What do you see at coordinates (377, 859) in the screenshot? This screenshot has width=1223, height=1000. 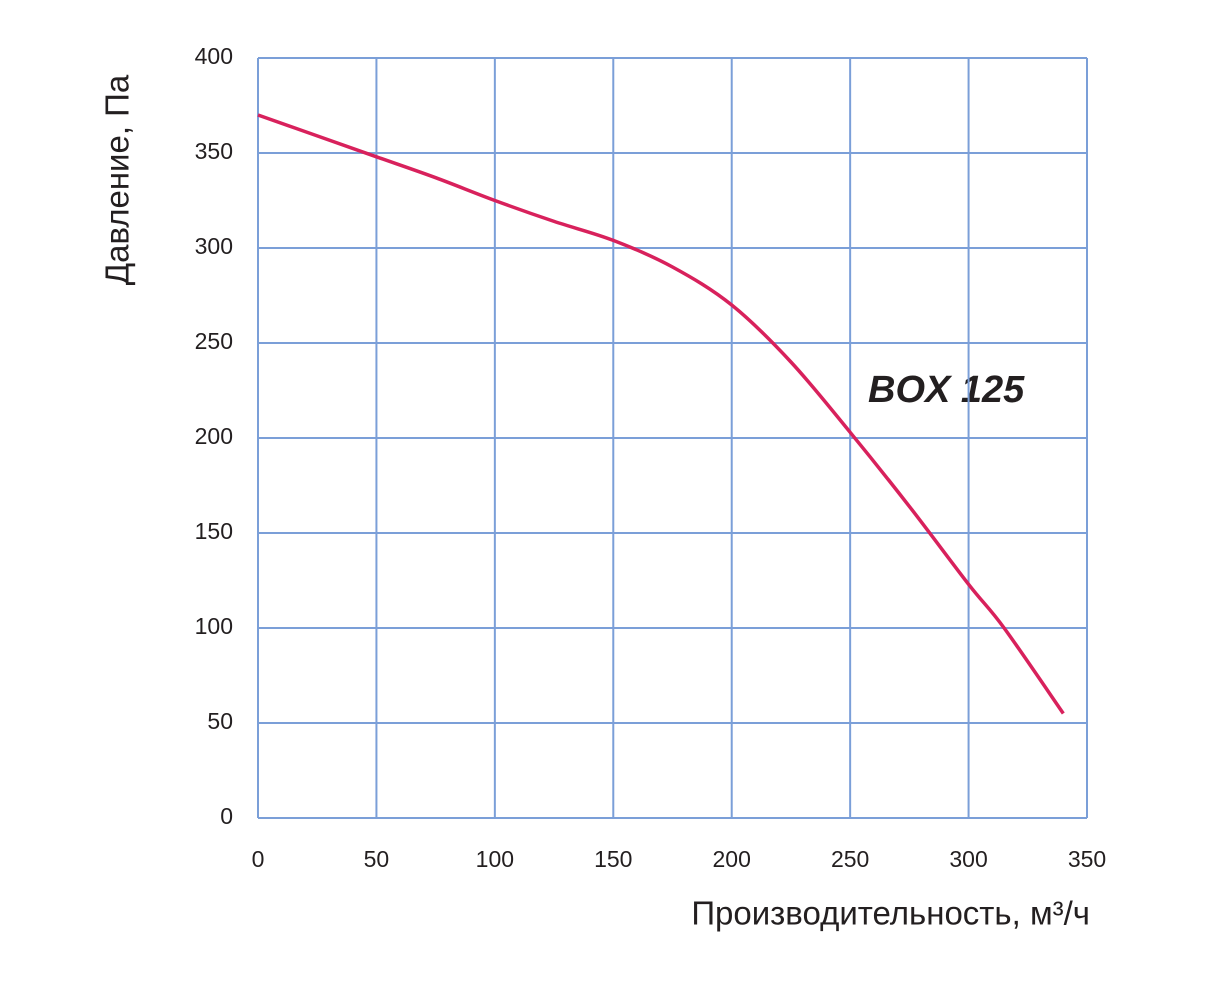 I see `x-tick-label: 50` at bounding box center [377, 859].